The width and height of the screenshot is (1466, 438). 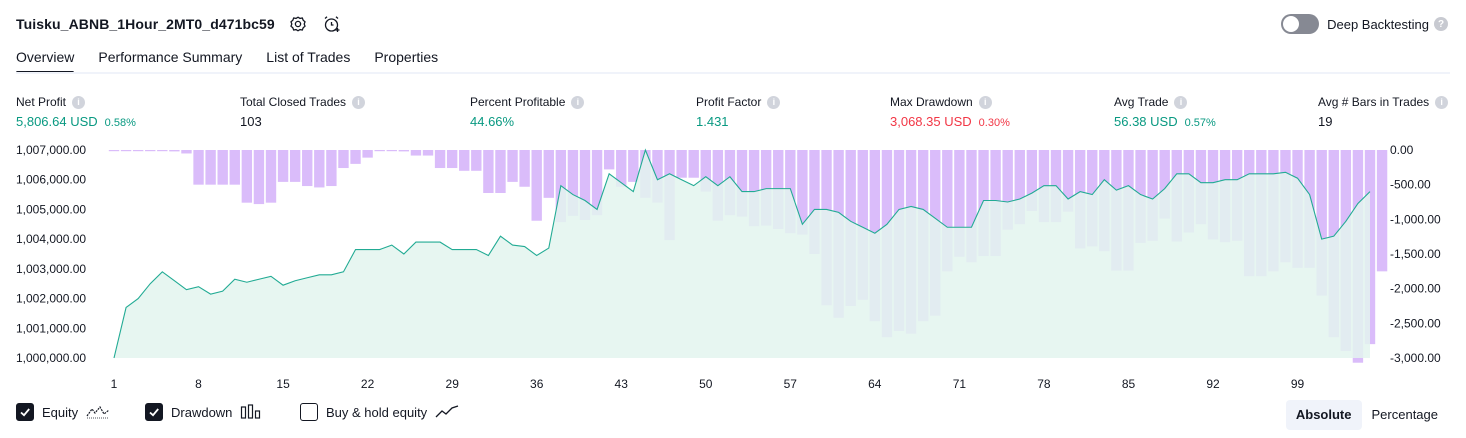 I want to click on settings-gear-icon, so click(x=298, y=24).